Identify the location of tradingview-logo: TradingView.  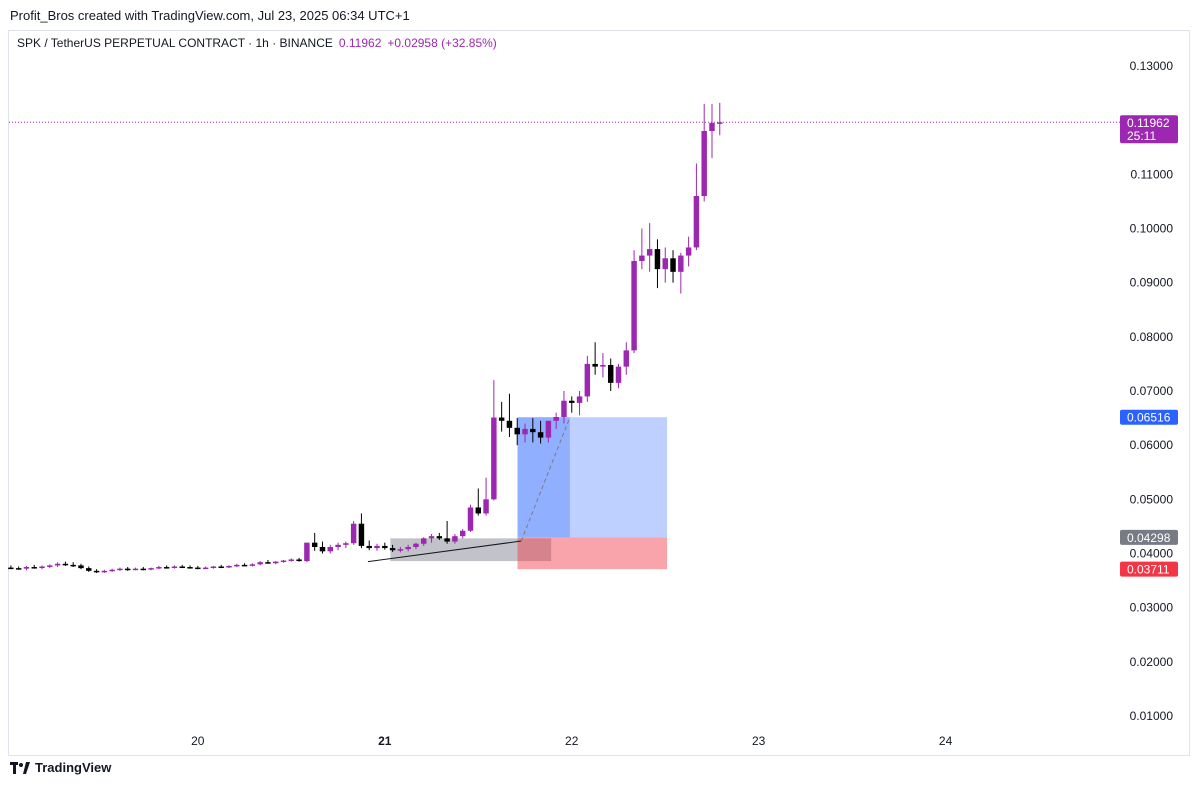
(60, 767).